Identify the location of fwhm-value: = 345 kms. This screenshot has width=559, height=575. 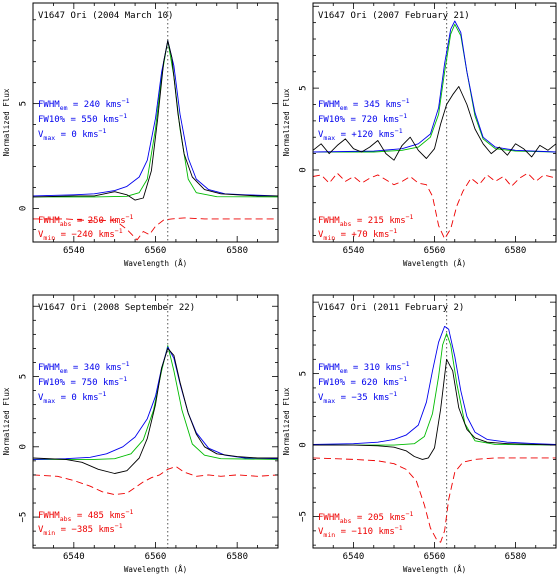
(375, 105).